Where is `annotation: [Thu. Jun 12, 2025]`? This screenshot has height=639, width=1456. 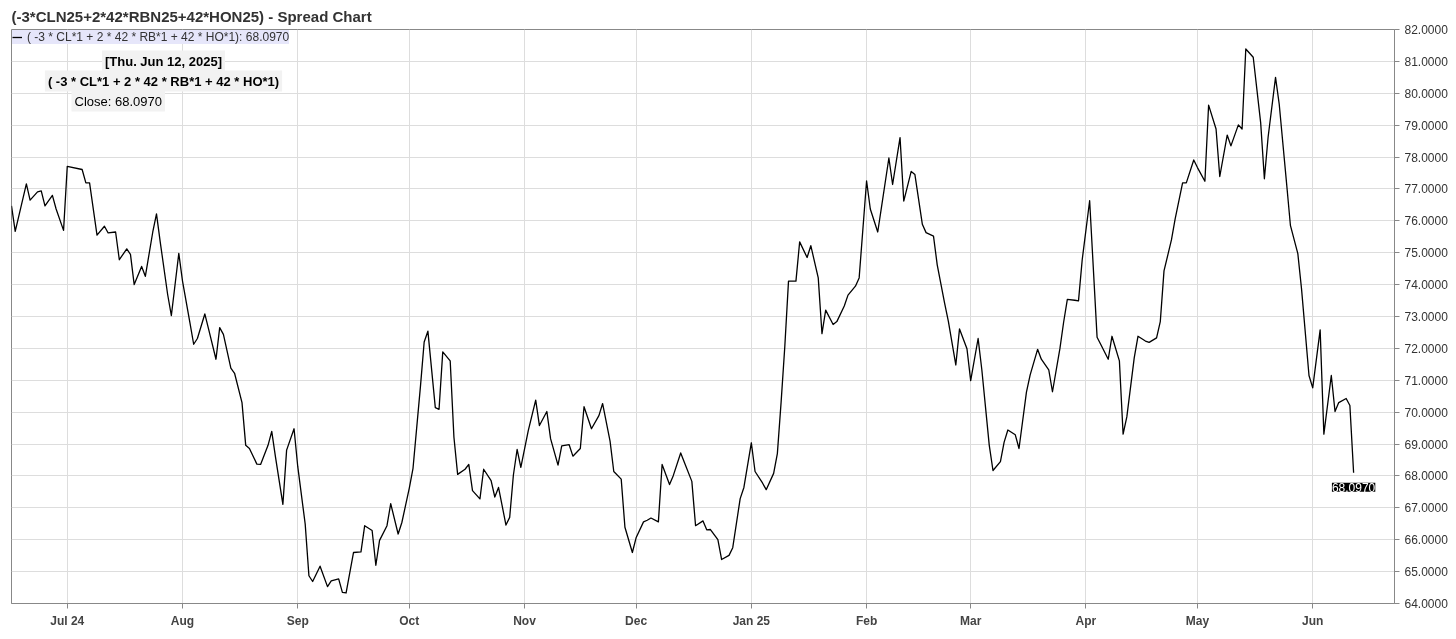
annotation: [Thu. Jun 12, 2025] is located at coordinates (163, 61).